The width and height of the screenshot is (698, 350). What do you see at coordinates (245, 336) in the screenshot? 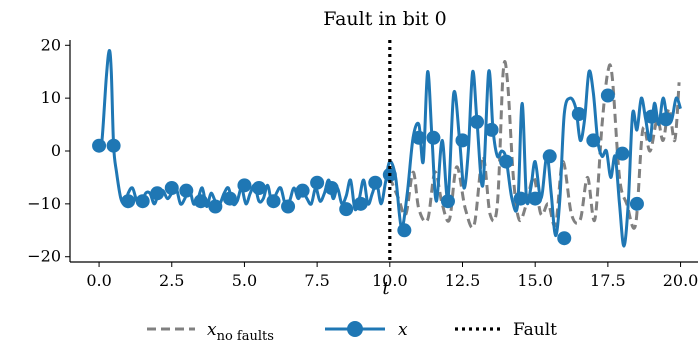
I see `legend-label-subscript: no faults` at bounding box center [245, 336].